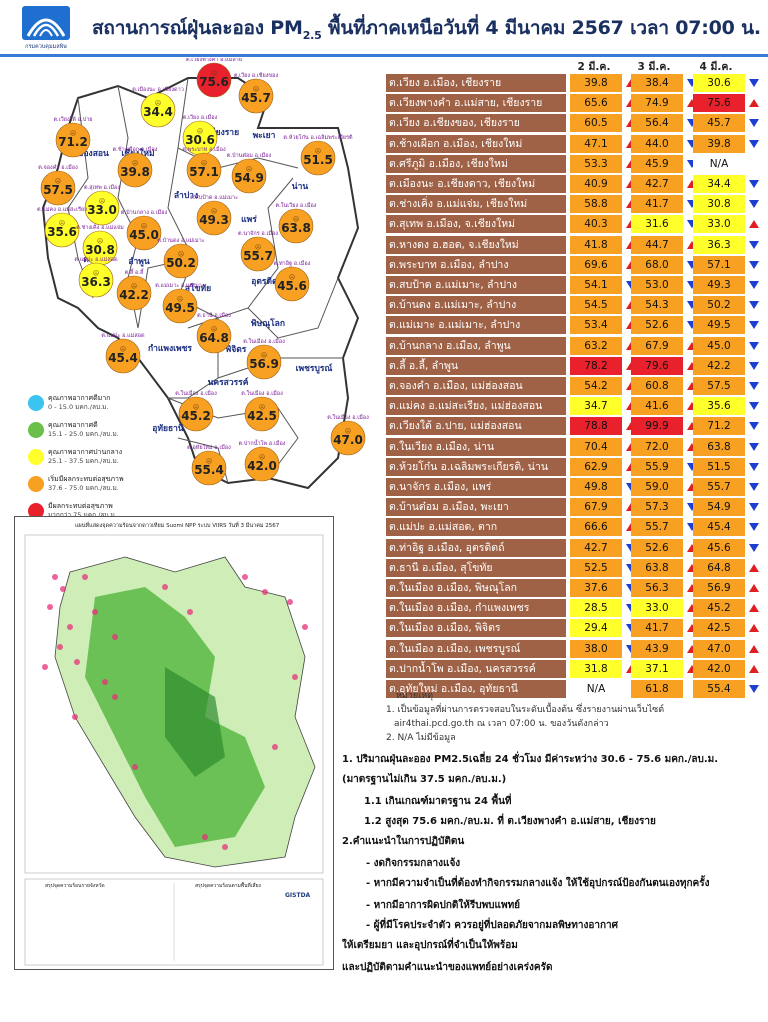  I want to click on table-row: ต.เวียง อ.เชียงของ, เชียงราย 60.5 56.4 45.7, so click(573, 123).